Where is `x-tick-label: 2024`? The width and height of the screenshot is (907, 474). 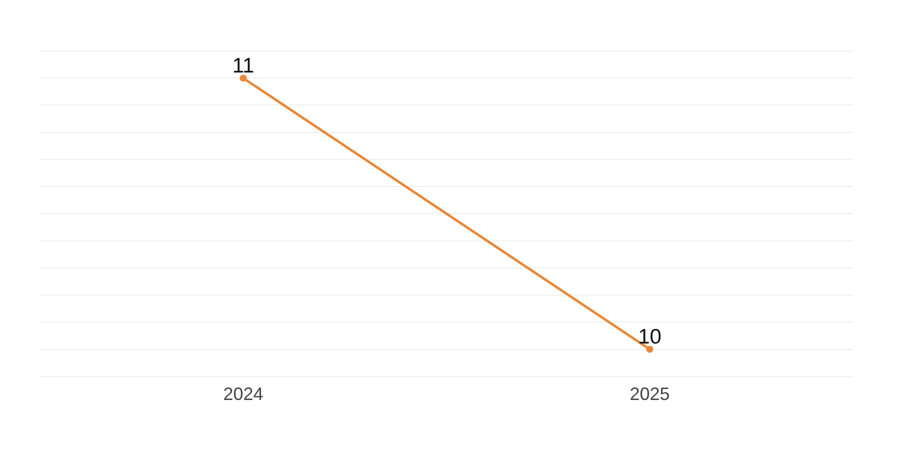
x-tick-label: 2024 is located at coordinates (243, 394).